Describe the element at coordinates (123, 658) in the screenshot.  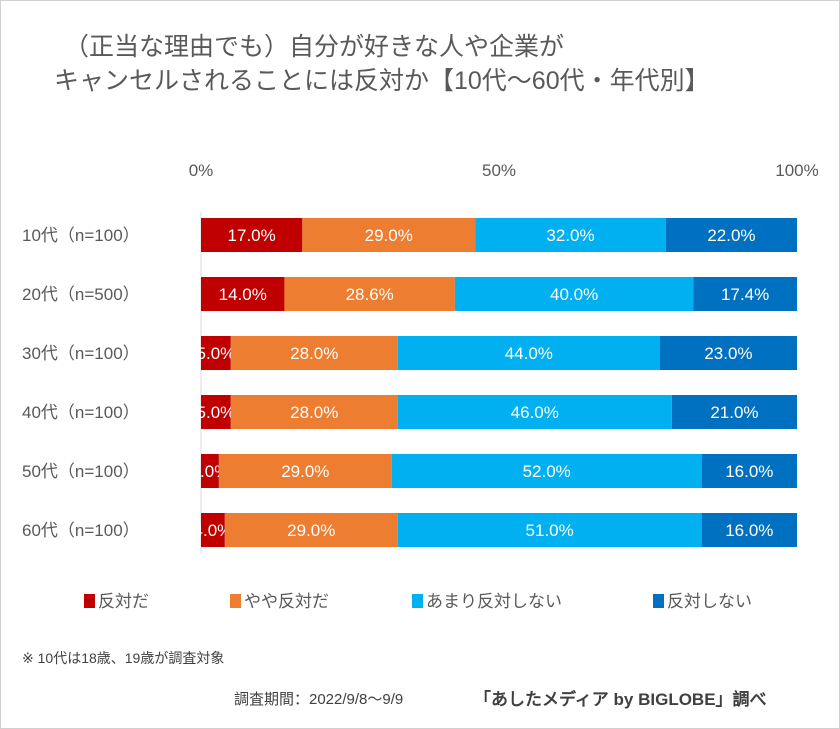
I see `footnote: ※ 10代は18歳、19歳が調査対象` at that location.